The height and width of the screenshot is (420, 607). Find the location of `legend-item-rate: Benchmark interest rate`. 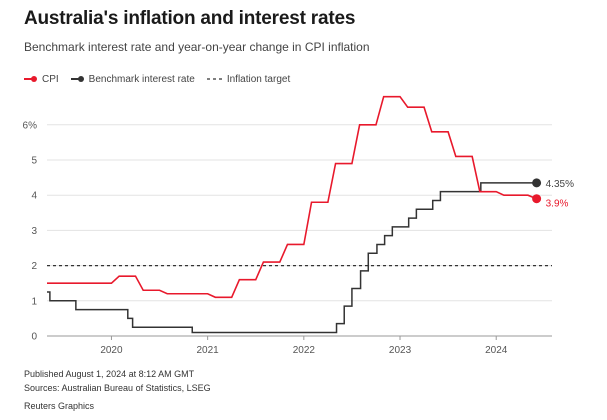

legend-item-rate: Benchmark interest rate is located at coordinates (132, 79).